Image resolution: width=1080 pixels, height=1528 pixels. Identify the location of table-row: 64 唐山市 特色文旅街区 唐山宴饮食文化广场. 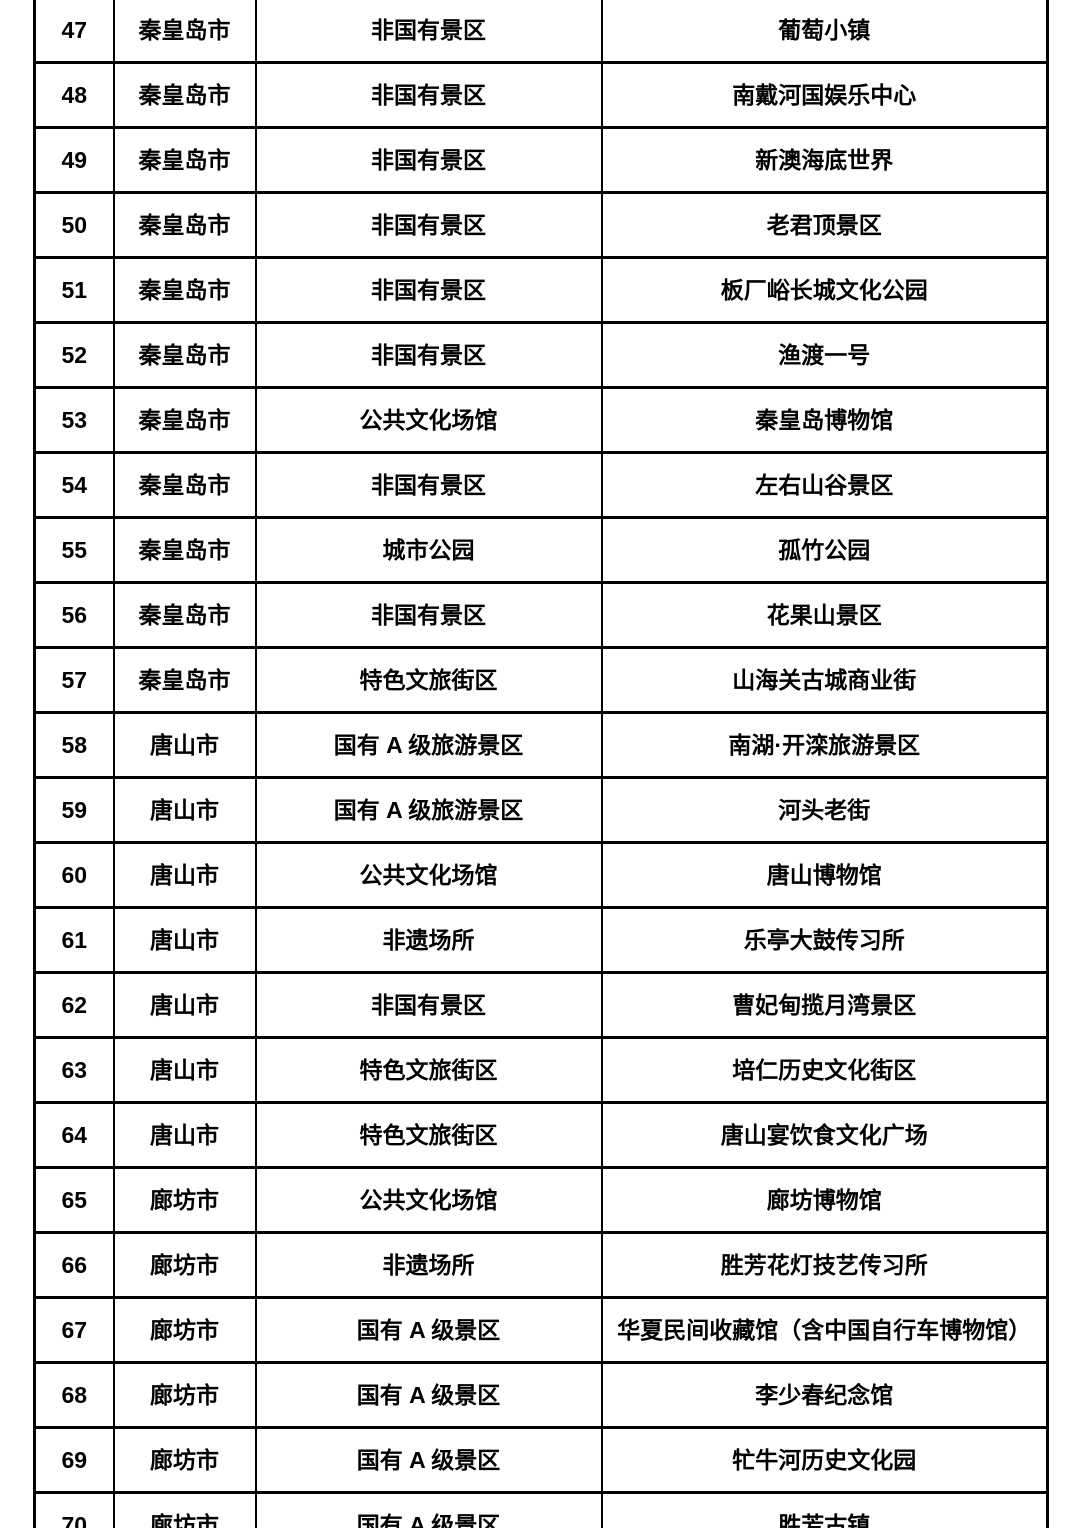
(541, 1135).